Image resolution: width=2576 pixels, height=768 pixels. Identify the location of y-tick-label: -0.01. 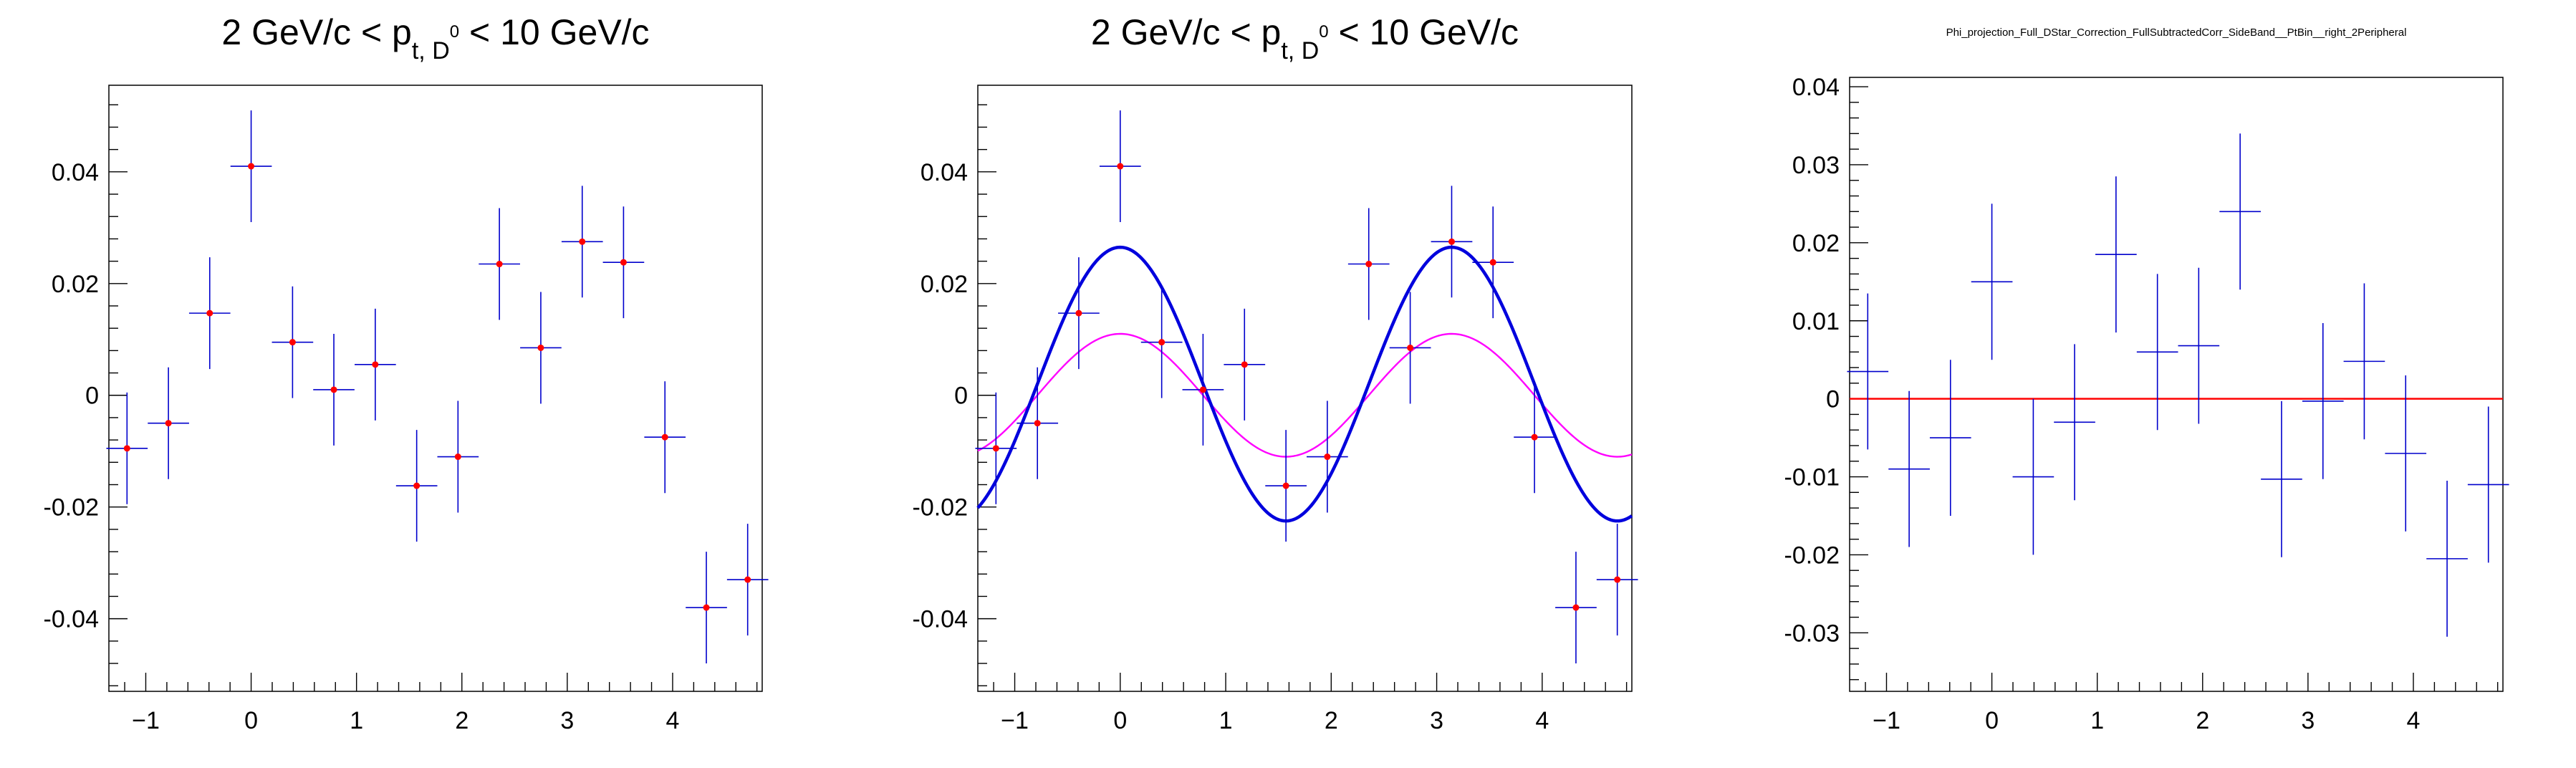
(1812, 477).